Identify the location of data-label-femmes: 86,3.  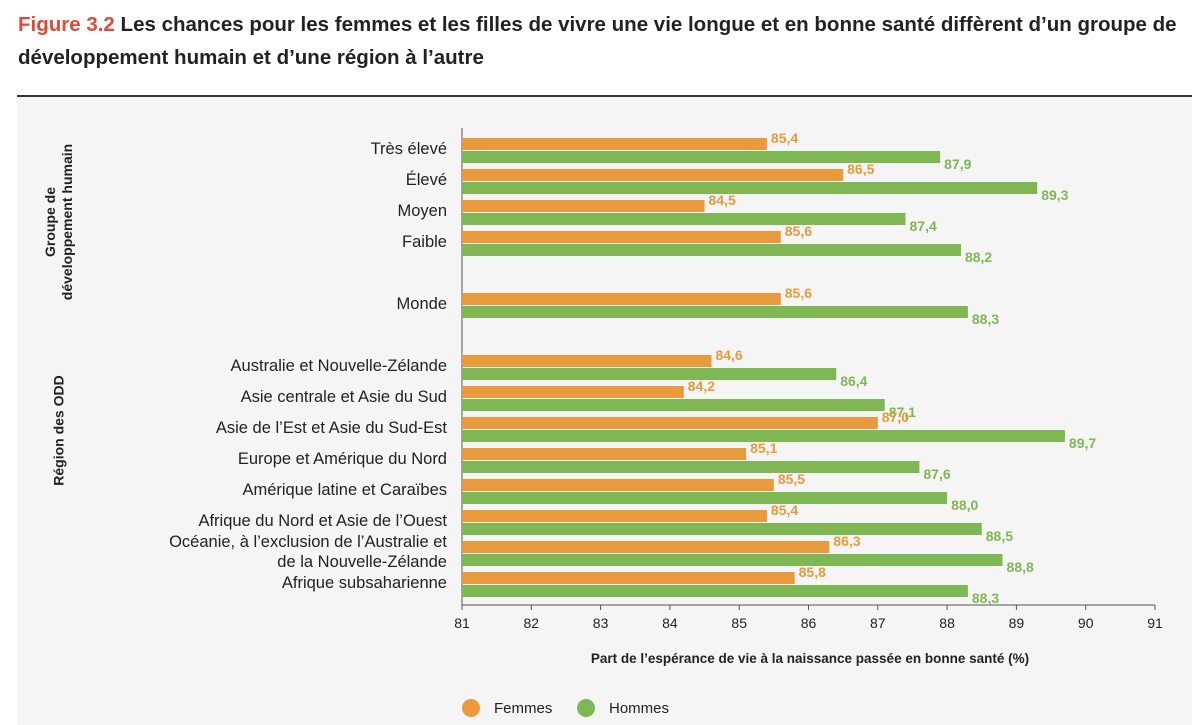
(846, 541).